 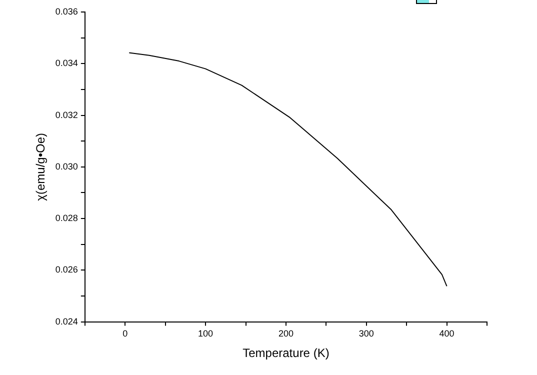 I want to click on x-tick-label: 0, so click(x=125, y=333).